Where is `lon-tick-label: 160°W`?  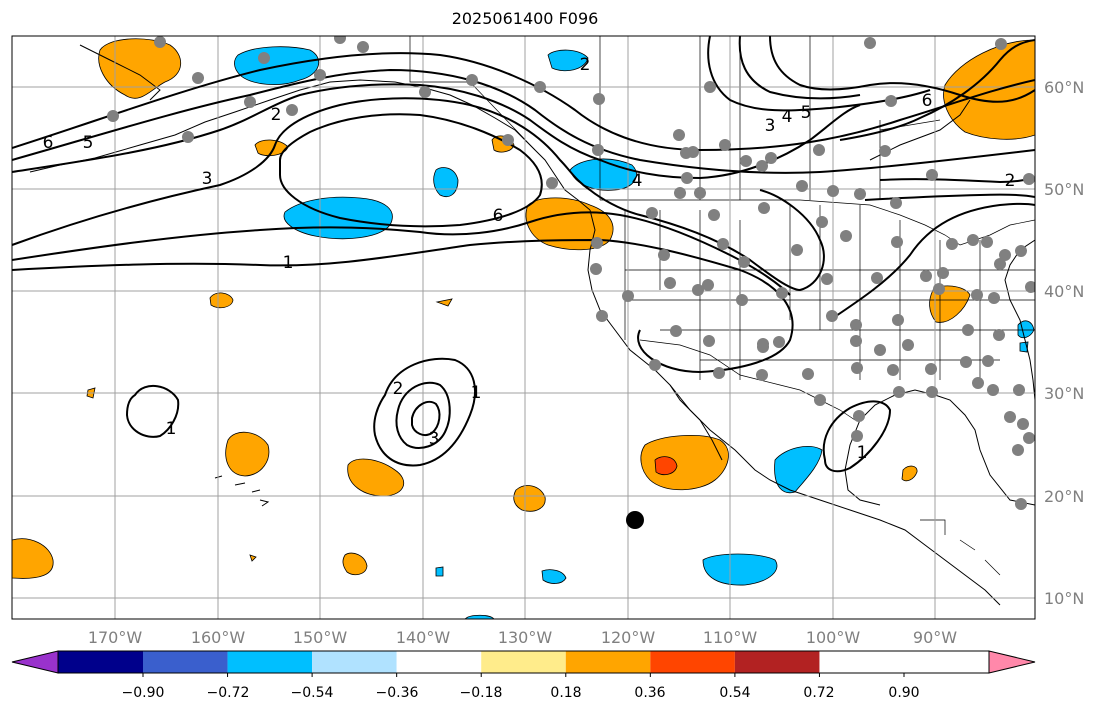 lon-tick-label: 160°W is located at coordinates (218, 637).